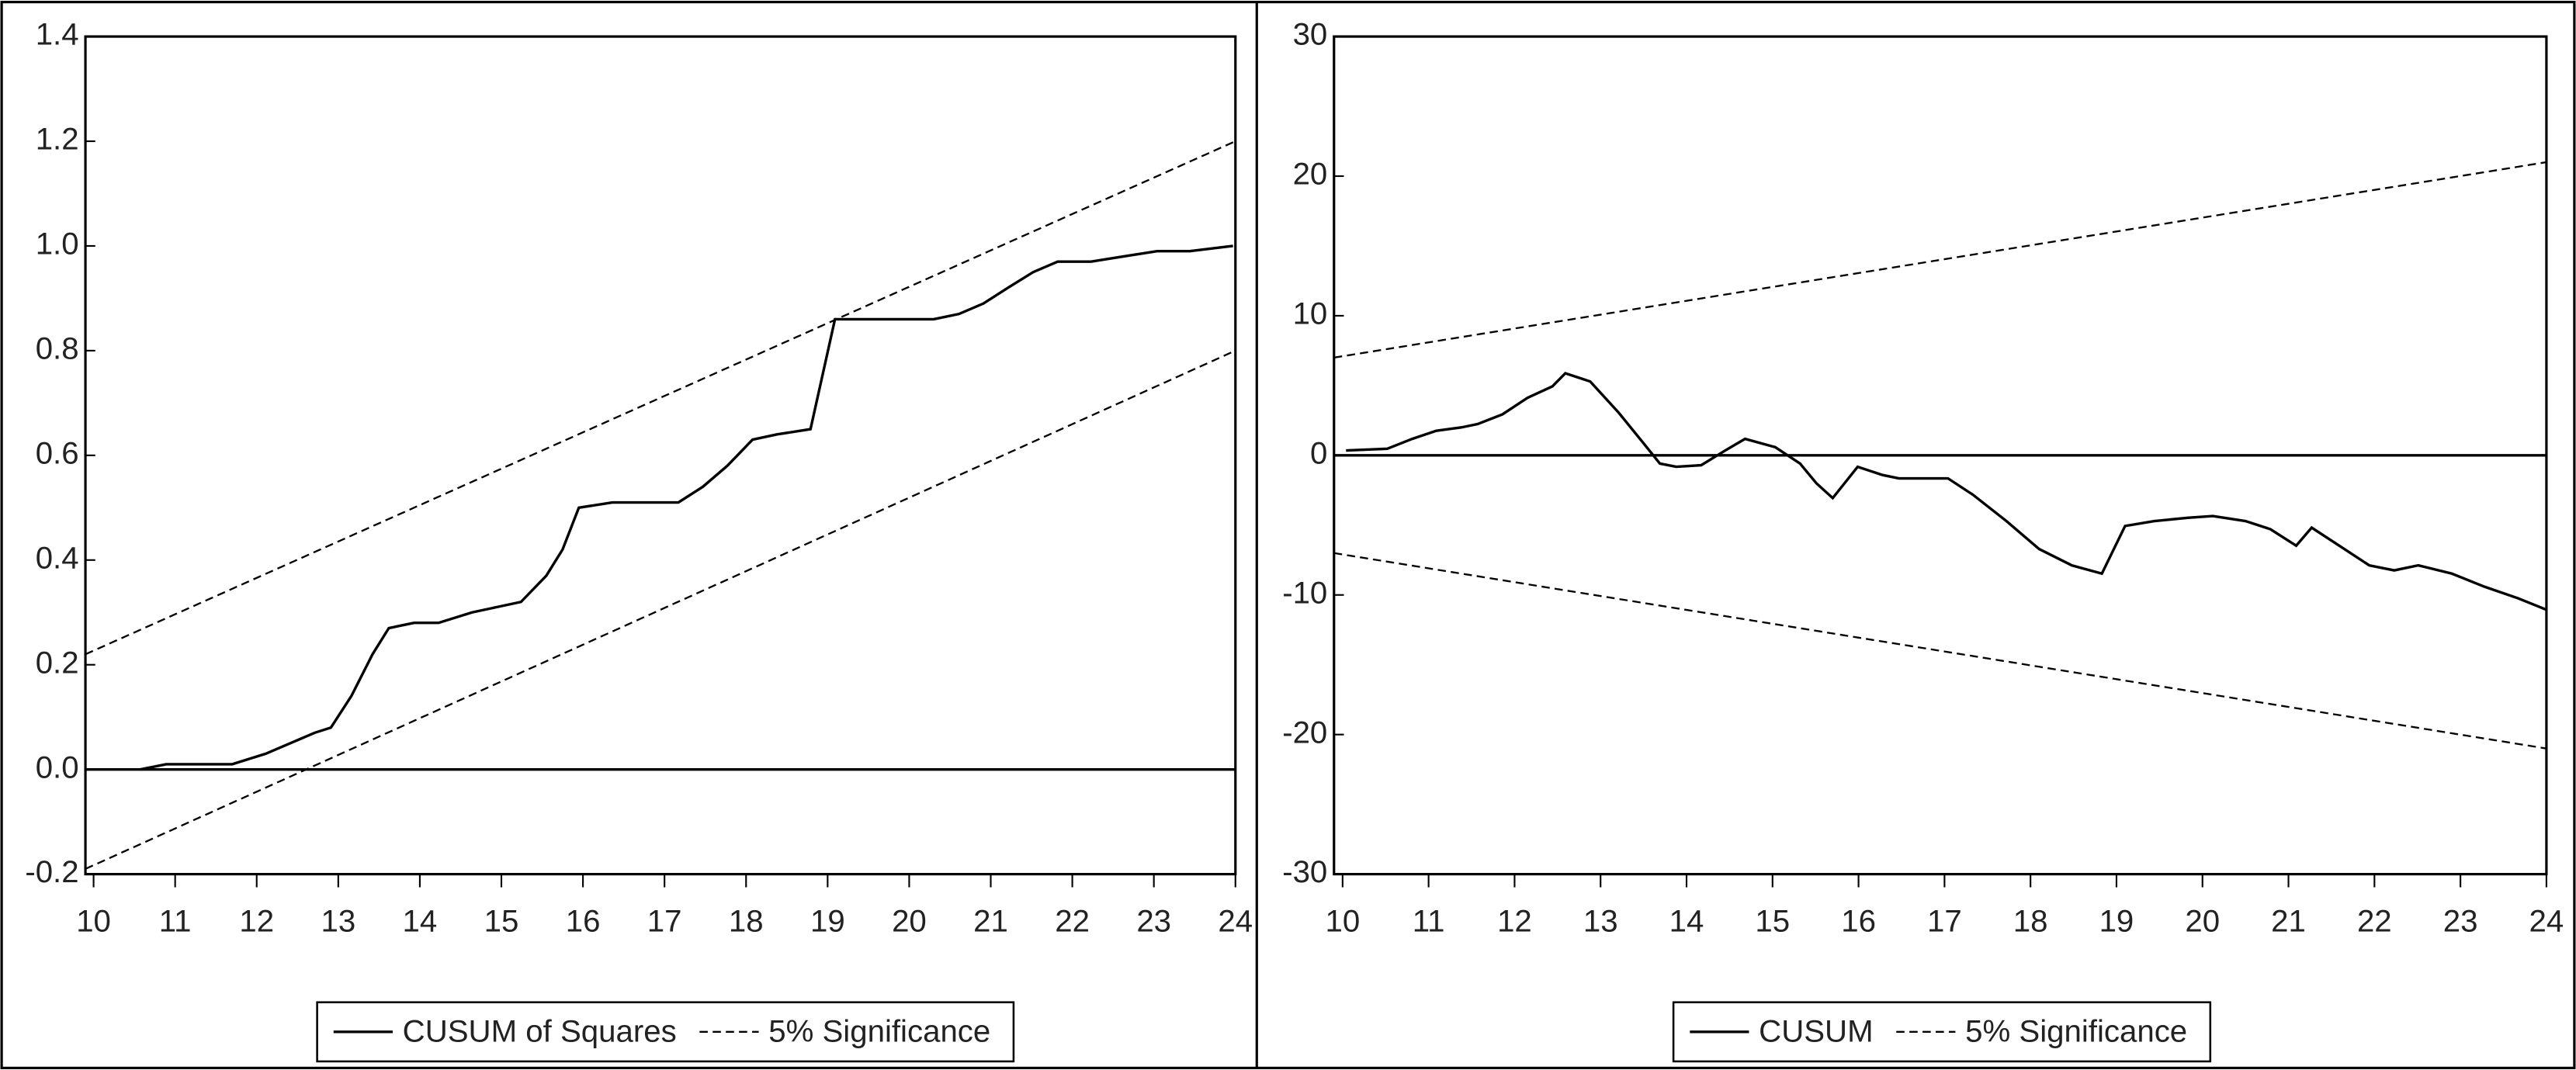  I want to click on y-tick-label: 0.4, so click(57, 557).